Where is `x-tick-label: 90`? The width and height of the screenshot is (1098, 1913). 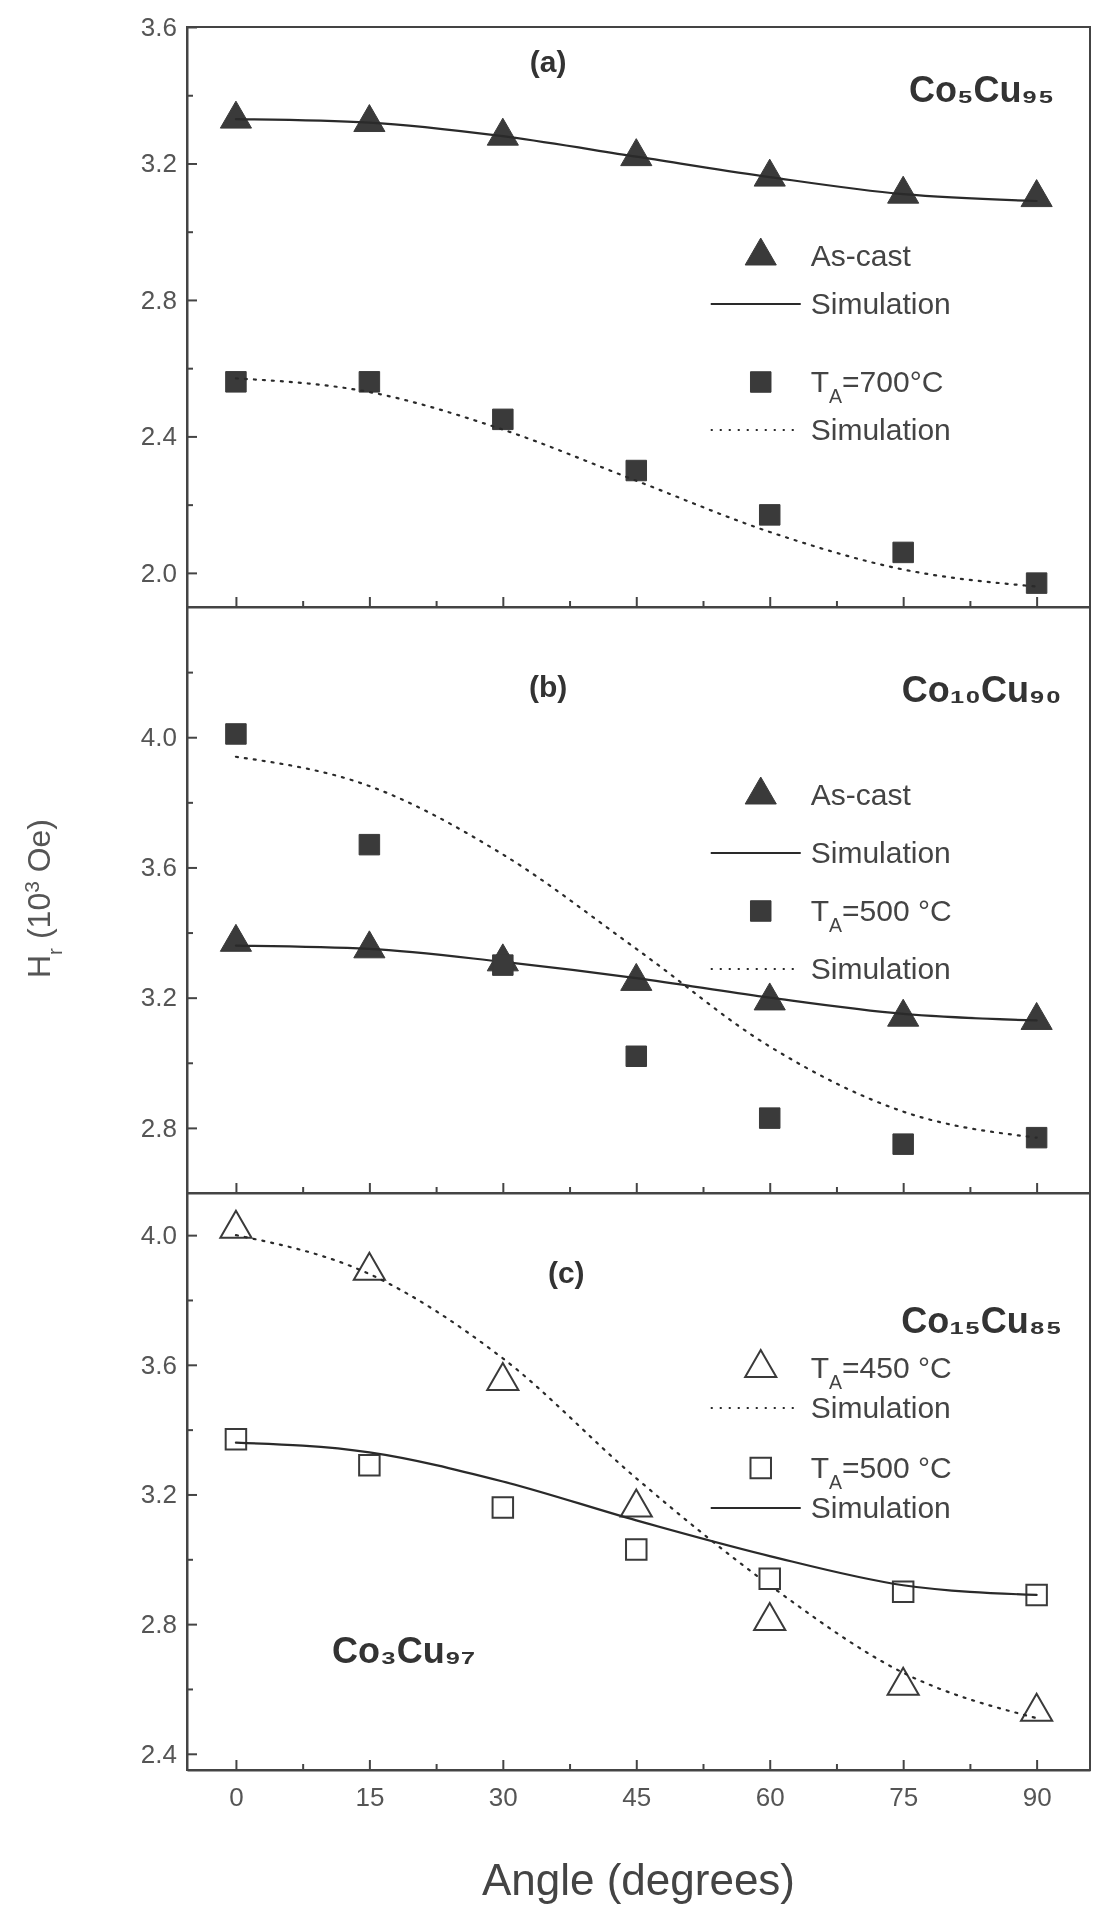 x-tick-label: 90 is located at coordinates (1037, 1797).